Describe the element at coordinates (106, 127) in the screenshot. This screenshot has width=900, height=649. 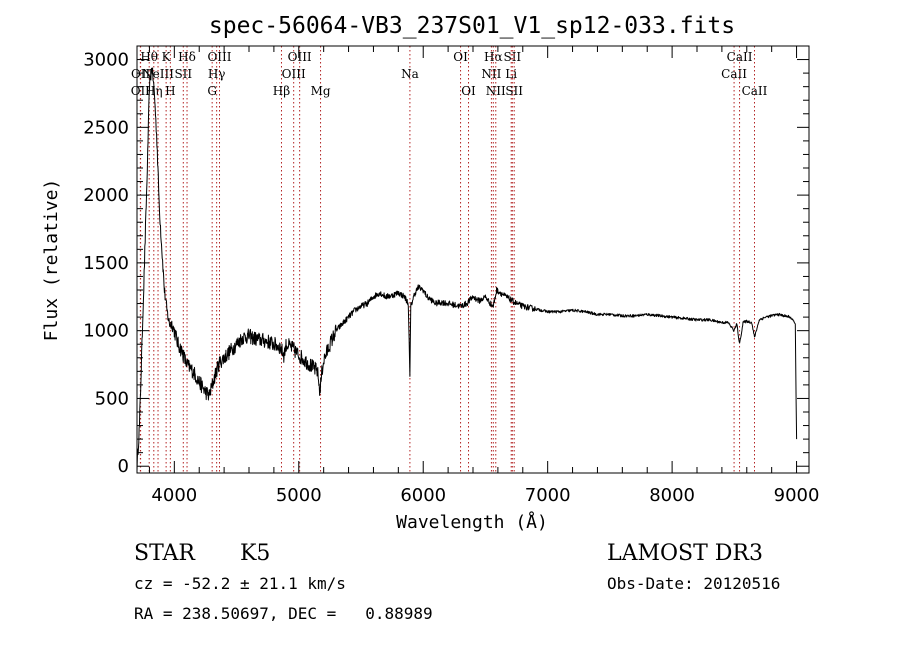
I see `y-tick-label-5: 2500` at that location.